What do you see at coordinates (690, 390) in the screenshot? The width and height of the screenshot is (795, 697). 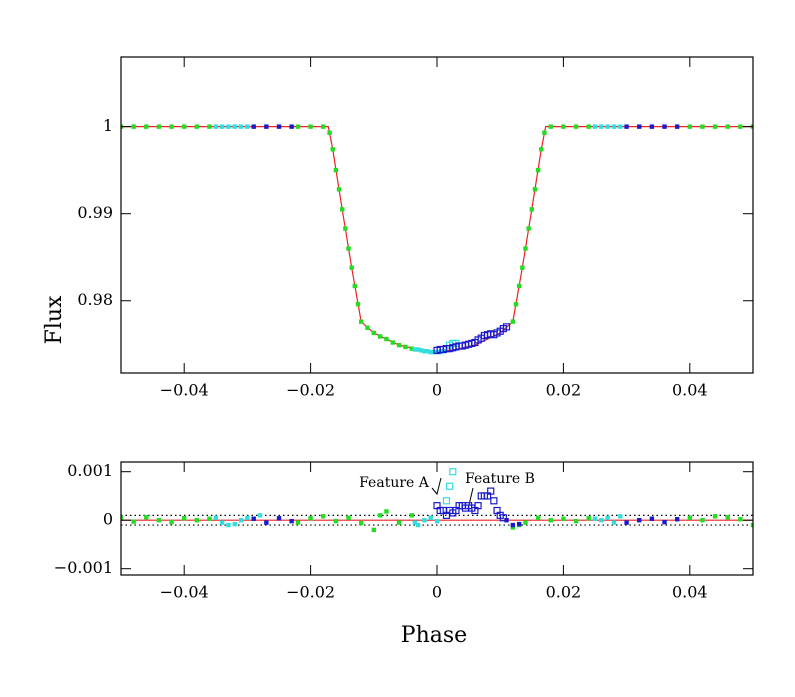 I see `x-tick-label: 0.04` at bounding box center [690, 390].